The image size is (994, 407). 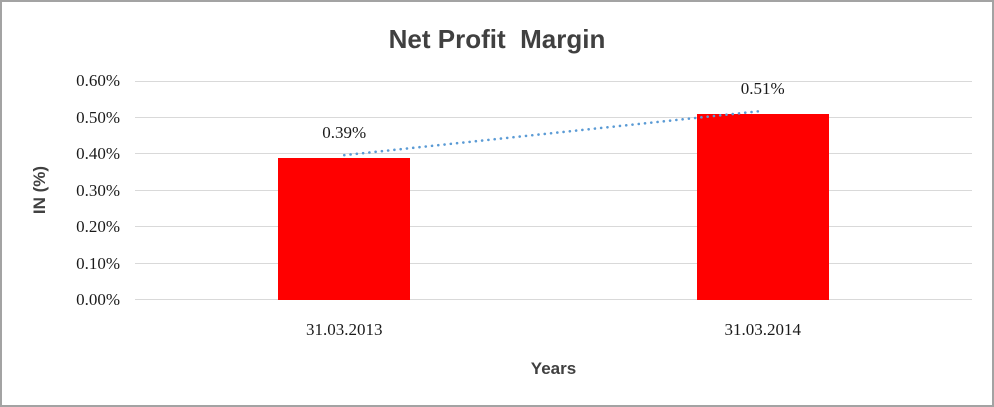 I want to click on trendline, so click(x=553, y=133).